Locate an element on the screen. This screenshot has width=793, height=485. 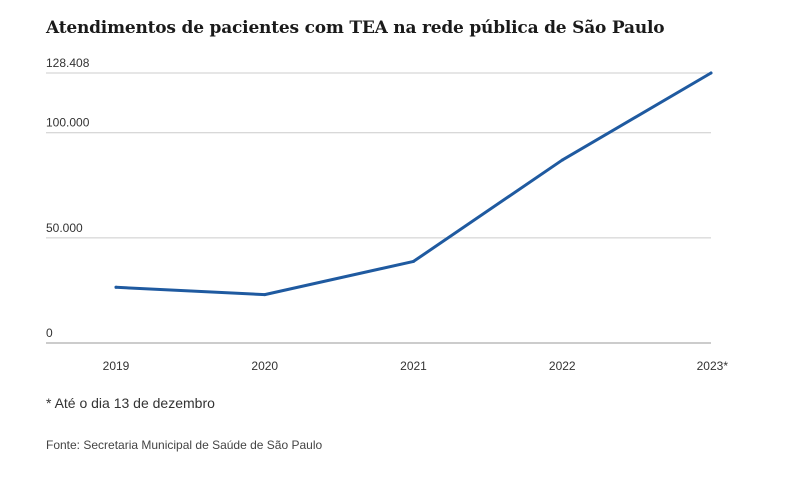
y-tick-label: 50.000 is located at coordinates (64, 228).